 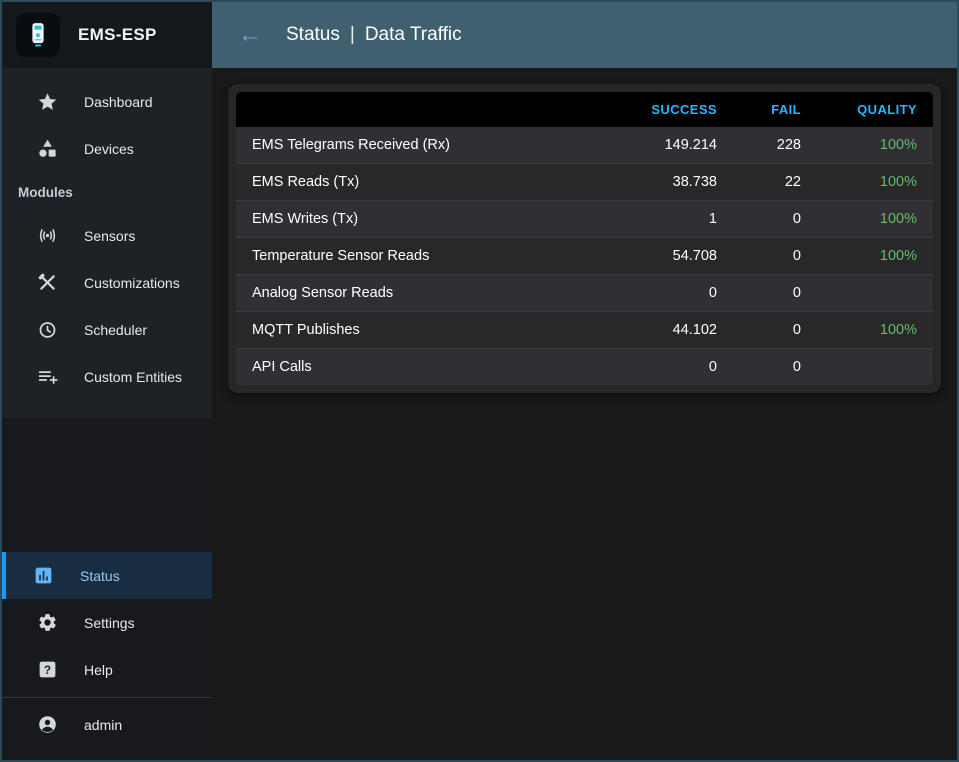 I want to click on table-row: Temperature Sensor Reads 54.708 0 100%, so click(x=584, y=256).